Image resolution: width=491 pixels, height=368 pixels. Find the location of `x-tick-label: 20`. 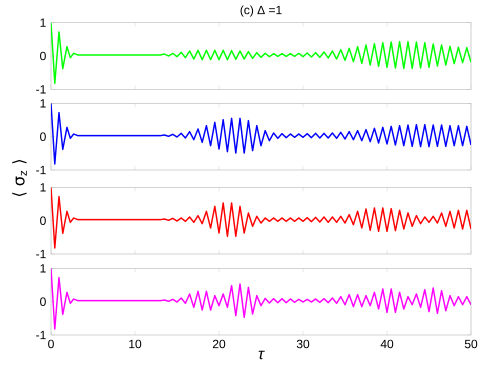

x-tick-label: 20 is located at coordinates (219, 344).